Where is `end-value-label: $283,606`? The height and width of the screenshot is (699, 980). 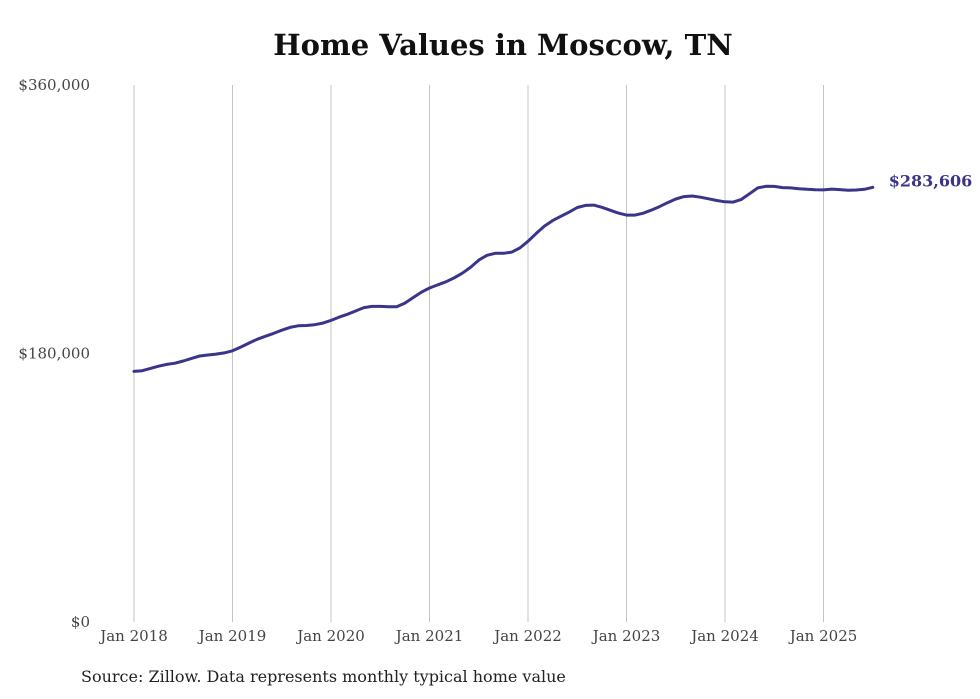 end-value-label: $283,606 is located at coordinates (931, 180).